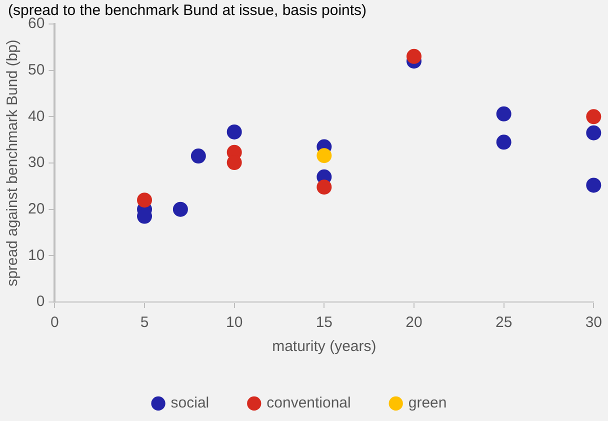 The image size is (608, 421). Describe the element at coordinates (40, 301) in the screenshot. I see `y-tick-label: 0` at that location.